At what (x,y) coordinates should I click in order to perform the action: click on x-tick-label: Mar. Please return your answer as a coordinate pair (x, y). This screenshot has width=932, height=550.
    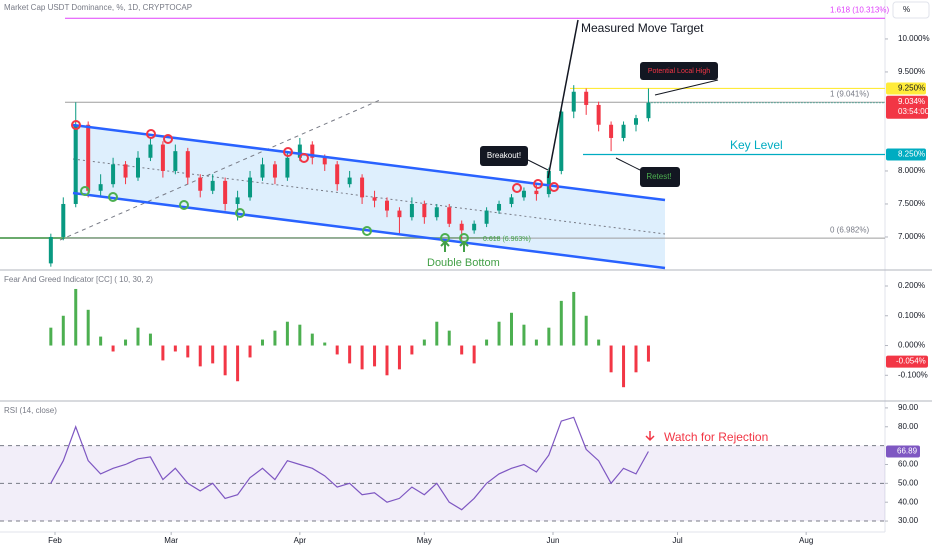
    Looking at the image, I should click on (171, 540).